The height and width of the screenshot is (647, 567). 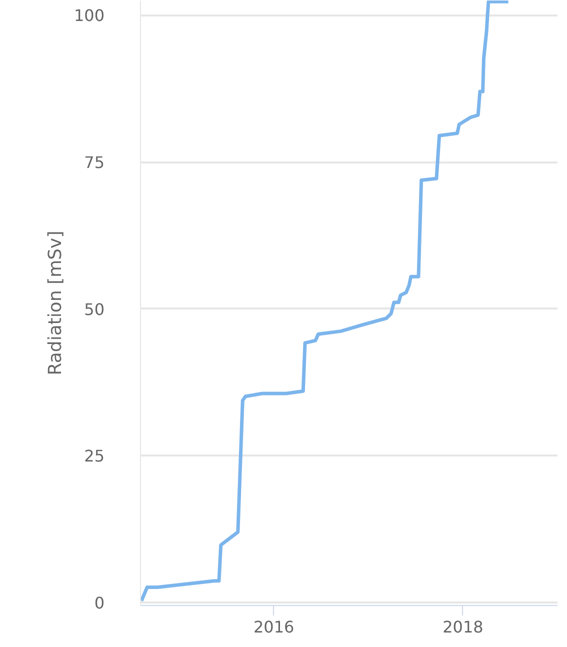 I want to click on x-tick-label: 2018, so click(x=463, y=627).